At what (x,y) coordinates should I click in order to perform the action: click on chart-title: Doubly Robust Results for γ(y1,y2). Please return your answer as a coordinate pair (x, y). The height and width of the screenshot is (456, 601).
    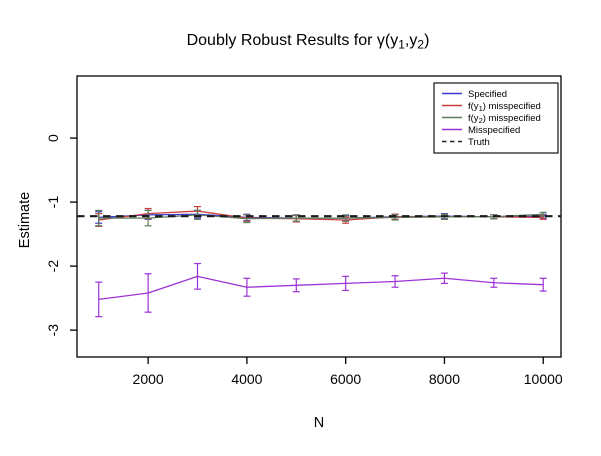
    Looking at the image, I should click on (308, 42).